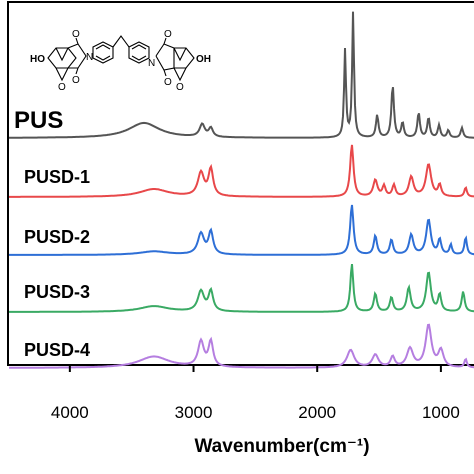  Describe the element at coordinates (57, 292) in the screenshot. I see `series-label-pusd-3: PUSD-3` at that location.